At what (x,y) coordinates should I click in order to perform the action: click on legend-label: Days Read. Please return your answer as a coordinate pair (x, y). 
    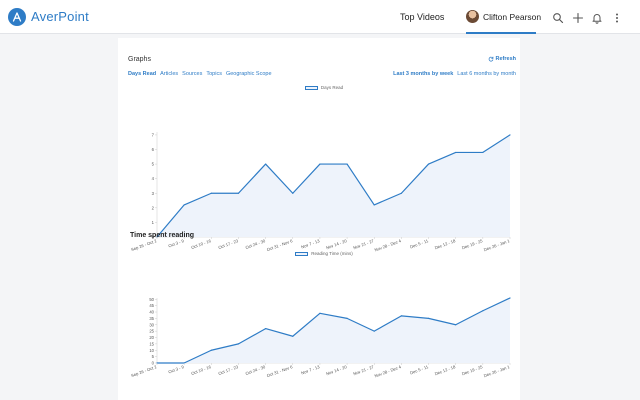
    Looking at the image, I should click on (332, 87).